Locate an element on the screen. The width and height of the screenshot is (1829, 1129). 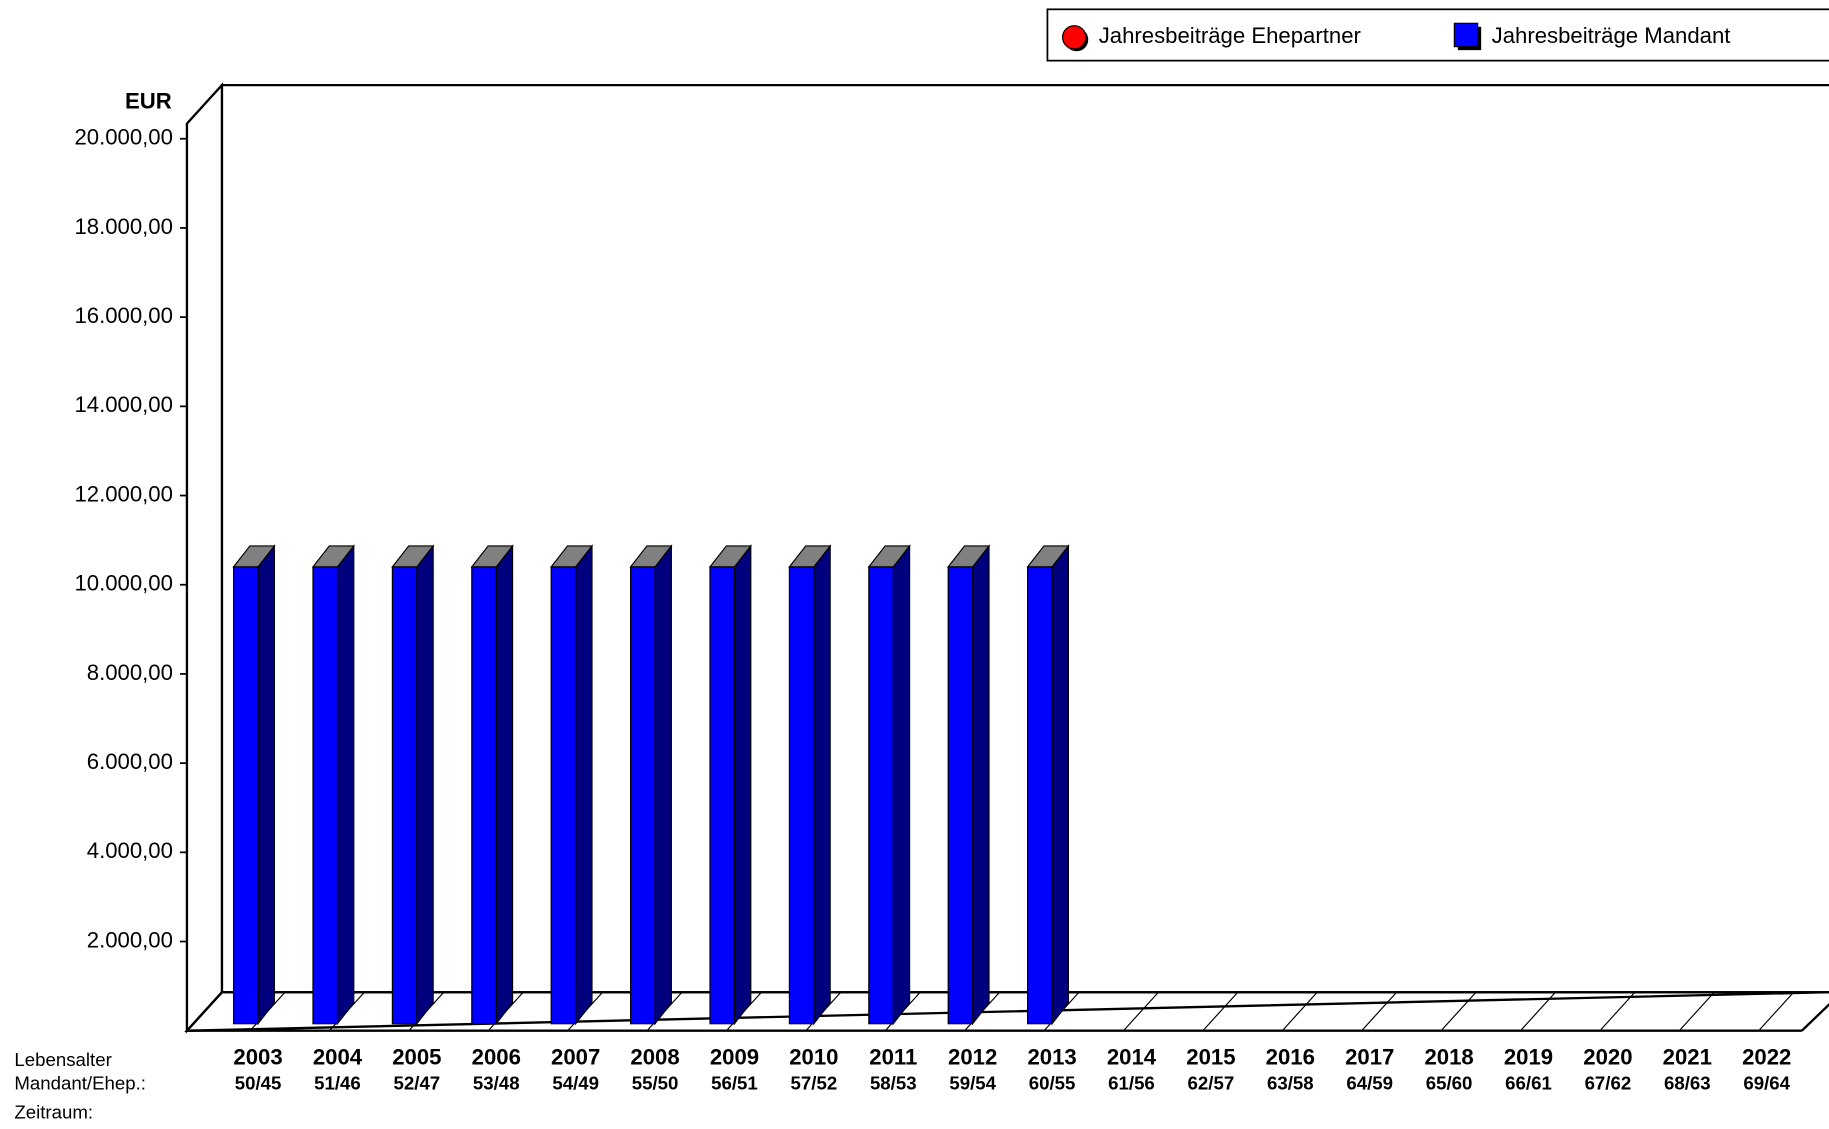
x-tick-label: 2022 is located at coordinates (1766, 1057).